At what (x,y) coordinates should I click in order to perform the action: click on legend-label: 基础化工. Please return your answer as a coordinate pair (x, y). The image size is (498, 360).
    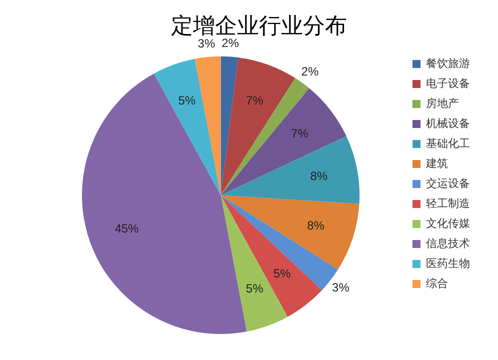
    Looking at the image, I should click on (448, 143).